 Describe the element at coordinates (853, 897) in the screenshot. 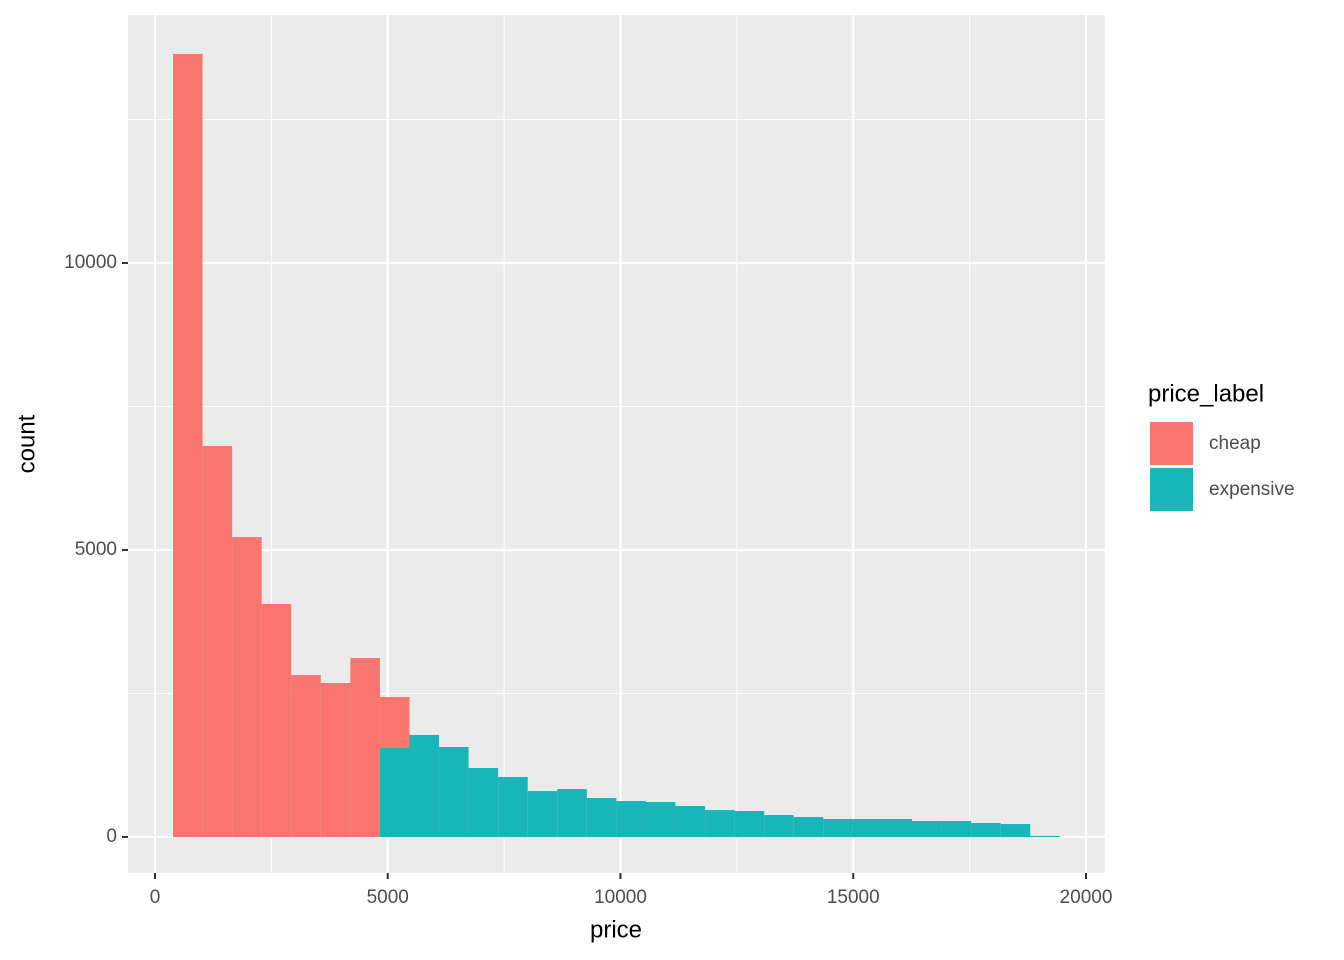

I see `x-tick-label: 15000` at that location.